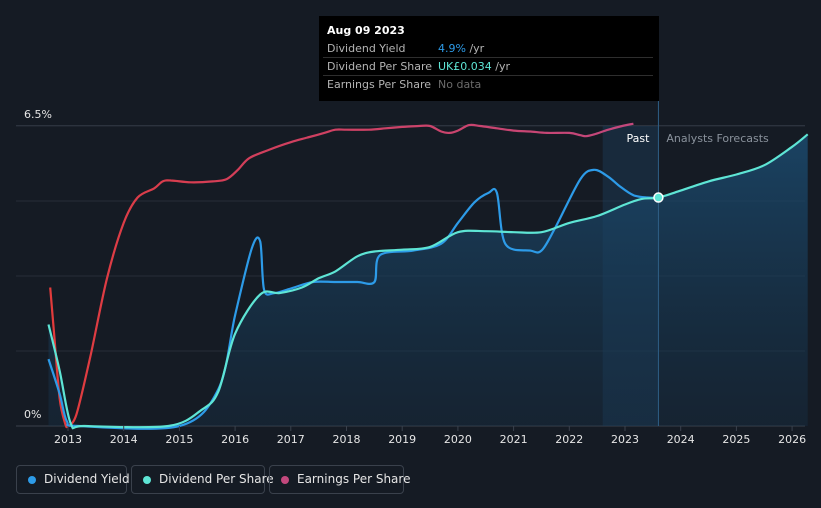 The height and width of the screenshot is (508, 821). Describe the element at coordinates (68, 439) in the screenshot. I see `x-tick-label: 2013` at that location.